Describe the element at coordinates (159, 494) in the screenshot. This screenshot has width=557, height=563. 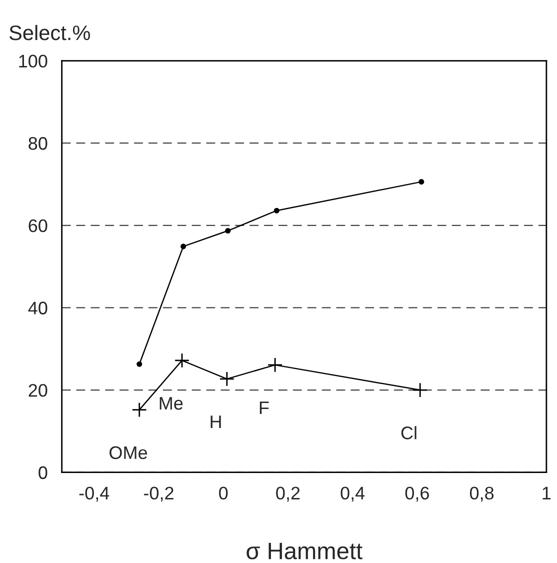
I see `x-tick-label: -0,2` at that location.